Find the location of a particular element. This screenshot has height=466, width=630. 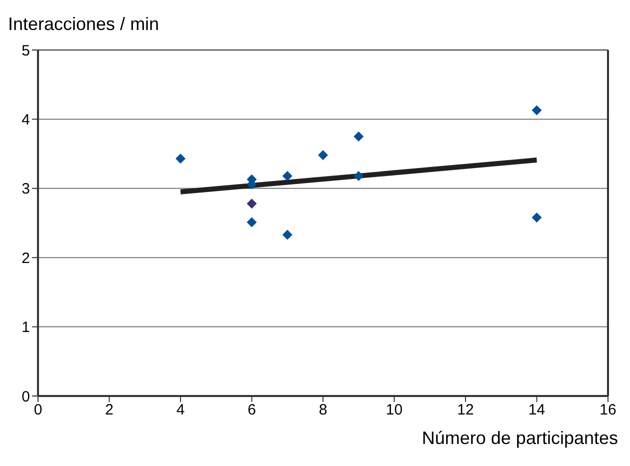

x-tick-label: 16 is located at coordinates (608, 410).